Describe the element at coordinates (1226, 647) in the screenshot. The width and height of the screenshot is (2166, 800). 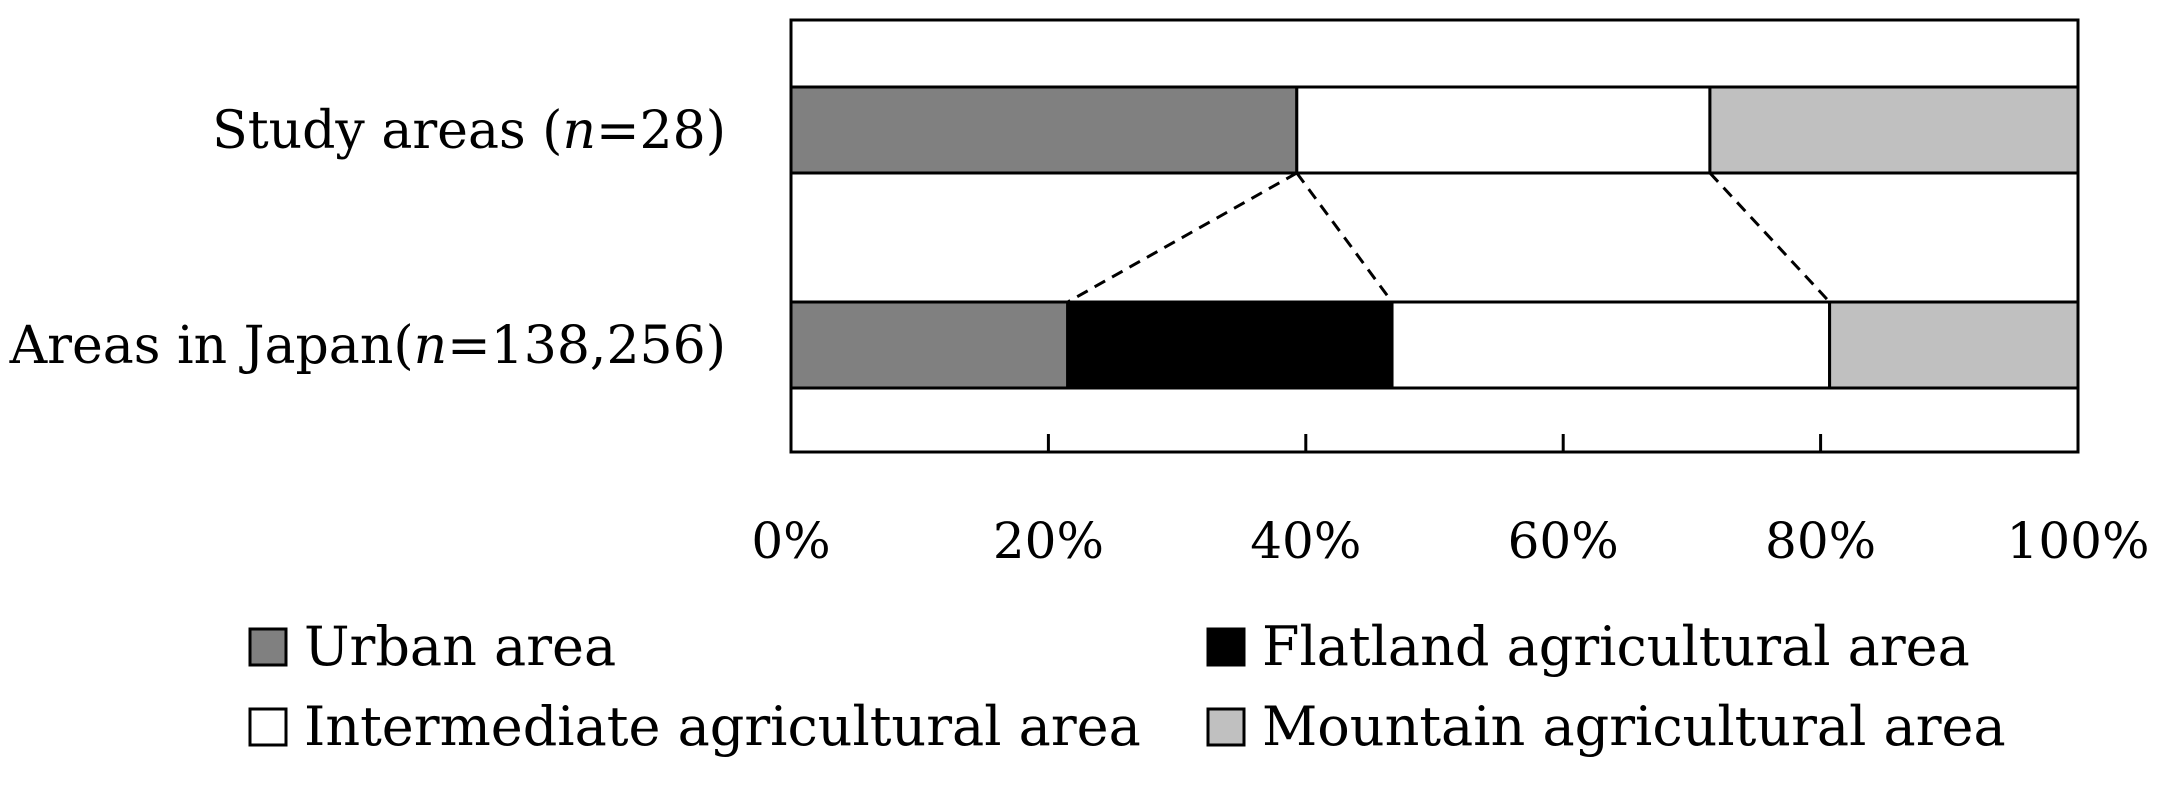
I see `legend-swatch-flatland-agricultural-area` at that location.